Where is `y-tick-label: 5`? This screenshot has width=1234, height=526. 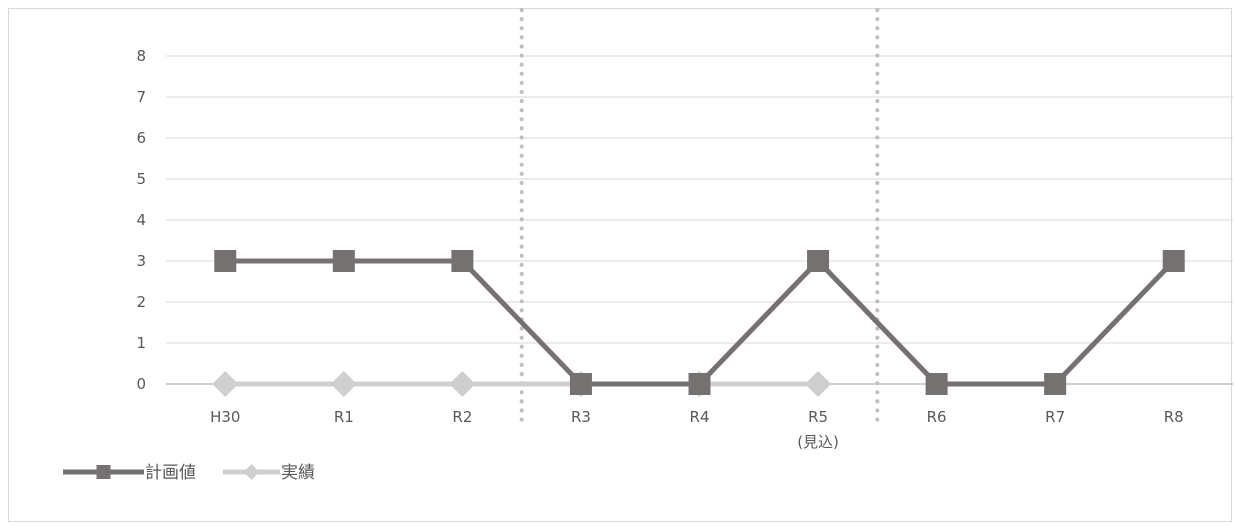
y-tick-label: 5 is located at coordinates (141, 179).